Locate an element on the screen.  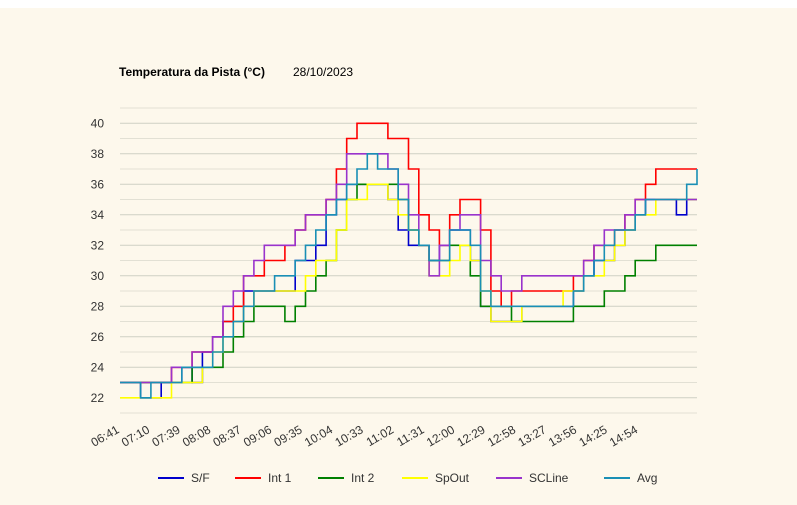
legend-label: Int 2 is located at coordinates (363, 478).